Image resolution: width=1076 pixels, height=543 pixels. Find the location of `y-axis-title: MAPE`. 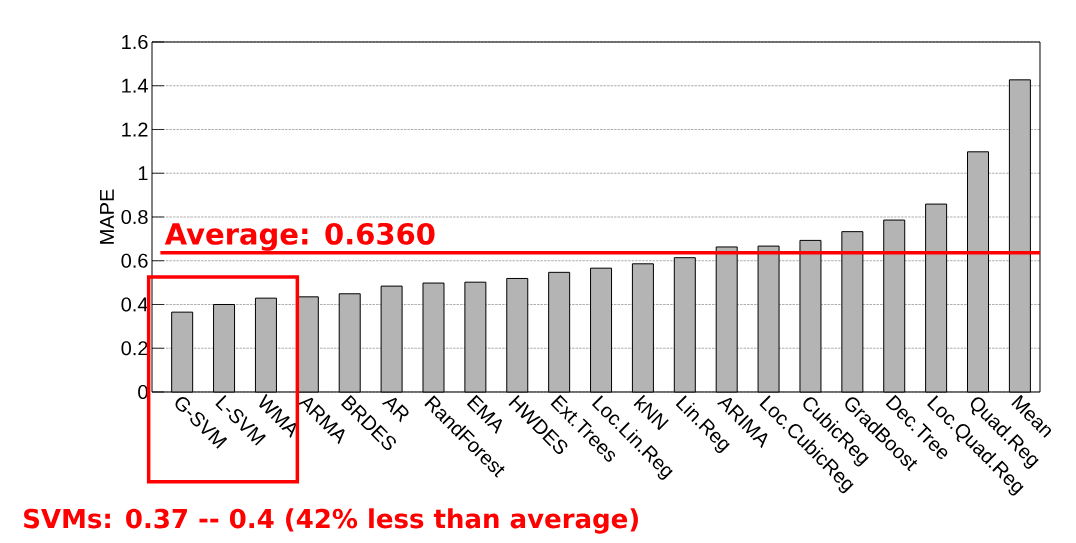

y-axis-title: MAPE is located at coordinates (107, 216).